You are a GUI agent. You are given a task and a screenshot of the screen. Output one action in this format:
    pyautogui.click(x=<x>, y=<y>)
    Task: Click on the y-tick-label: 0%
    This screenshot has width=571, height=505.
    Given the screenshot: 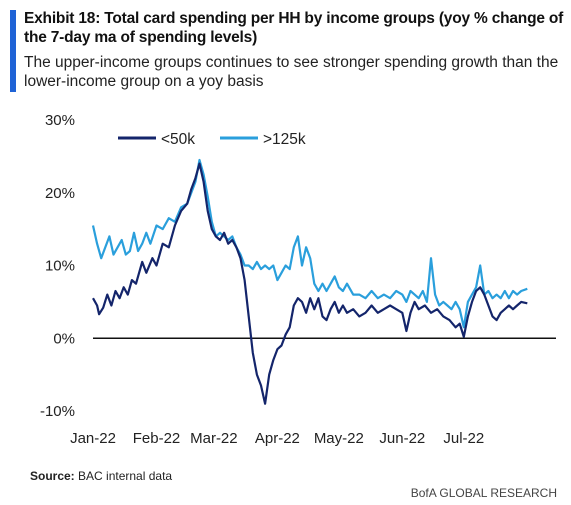 What is the action you would take?
    pyautogui.click(x=64, y=338)
    